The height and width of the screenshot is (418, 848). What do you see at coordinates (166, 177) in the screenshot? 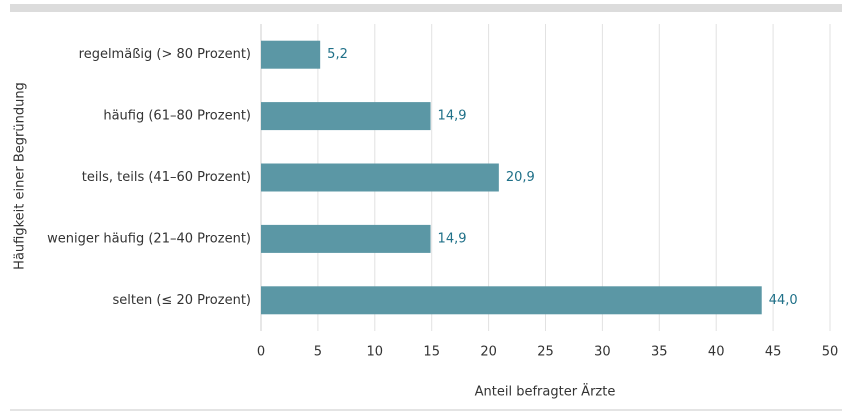
I see `y-tick-label: teils, teils (41–60 Prozent)` at bounding box center [166, 177].